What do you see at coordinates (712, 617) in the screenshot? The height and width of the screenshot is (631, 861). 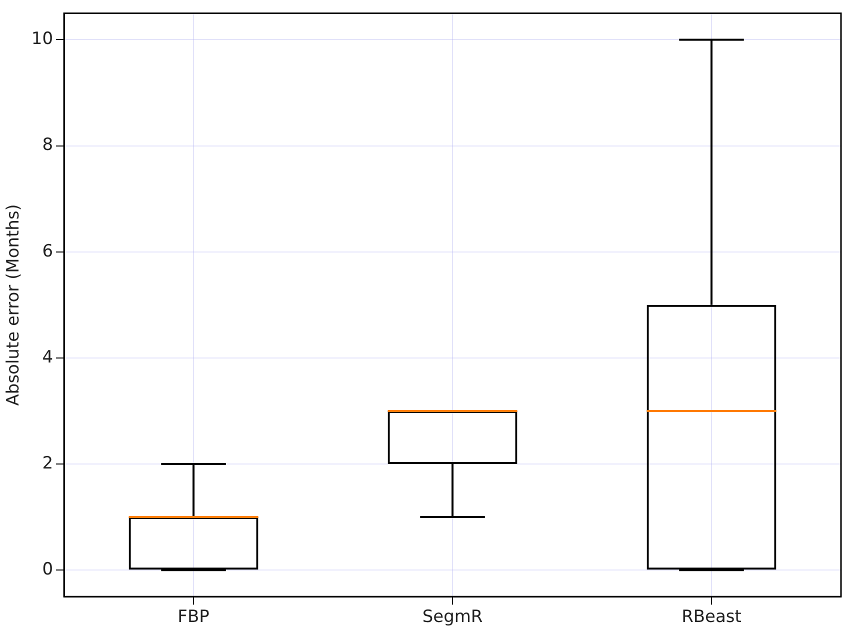 I see `x-tick-label: RBeast` at bounding box center [712, 617].